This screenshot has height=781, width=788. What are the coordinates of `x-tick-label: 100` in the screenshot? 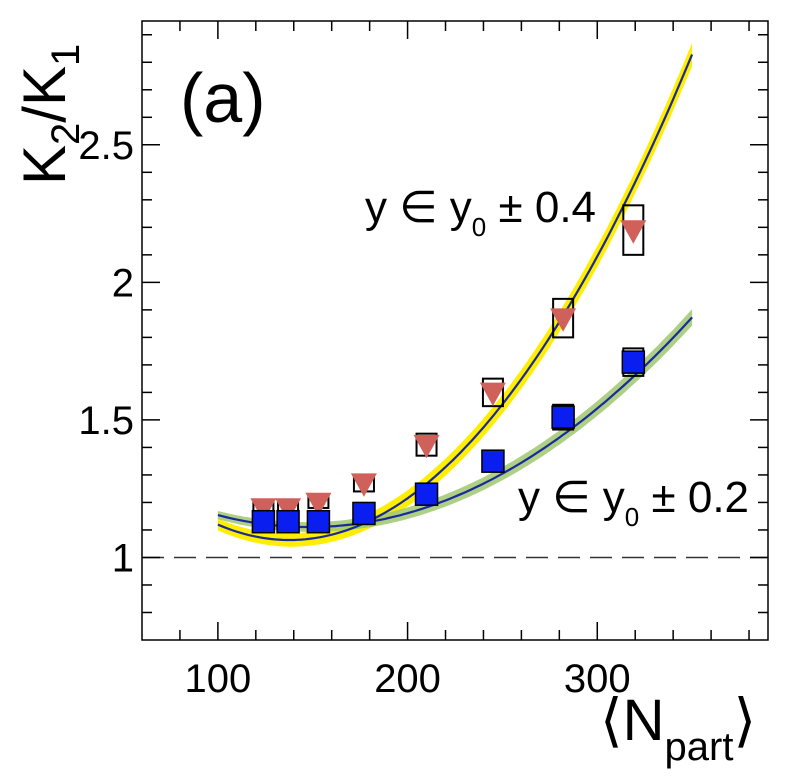 It's located at (218, 679).